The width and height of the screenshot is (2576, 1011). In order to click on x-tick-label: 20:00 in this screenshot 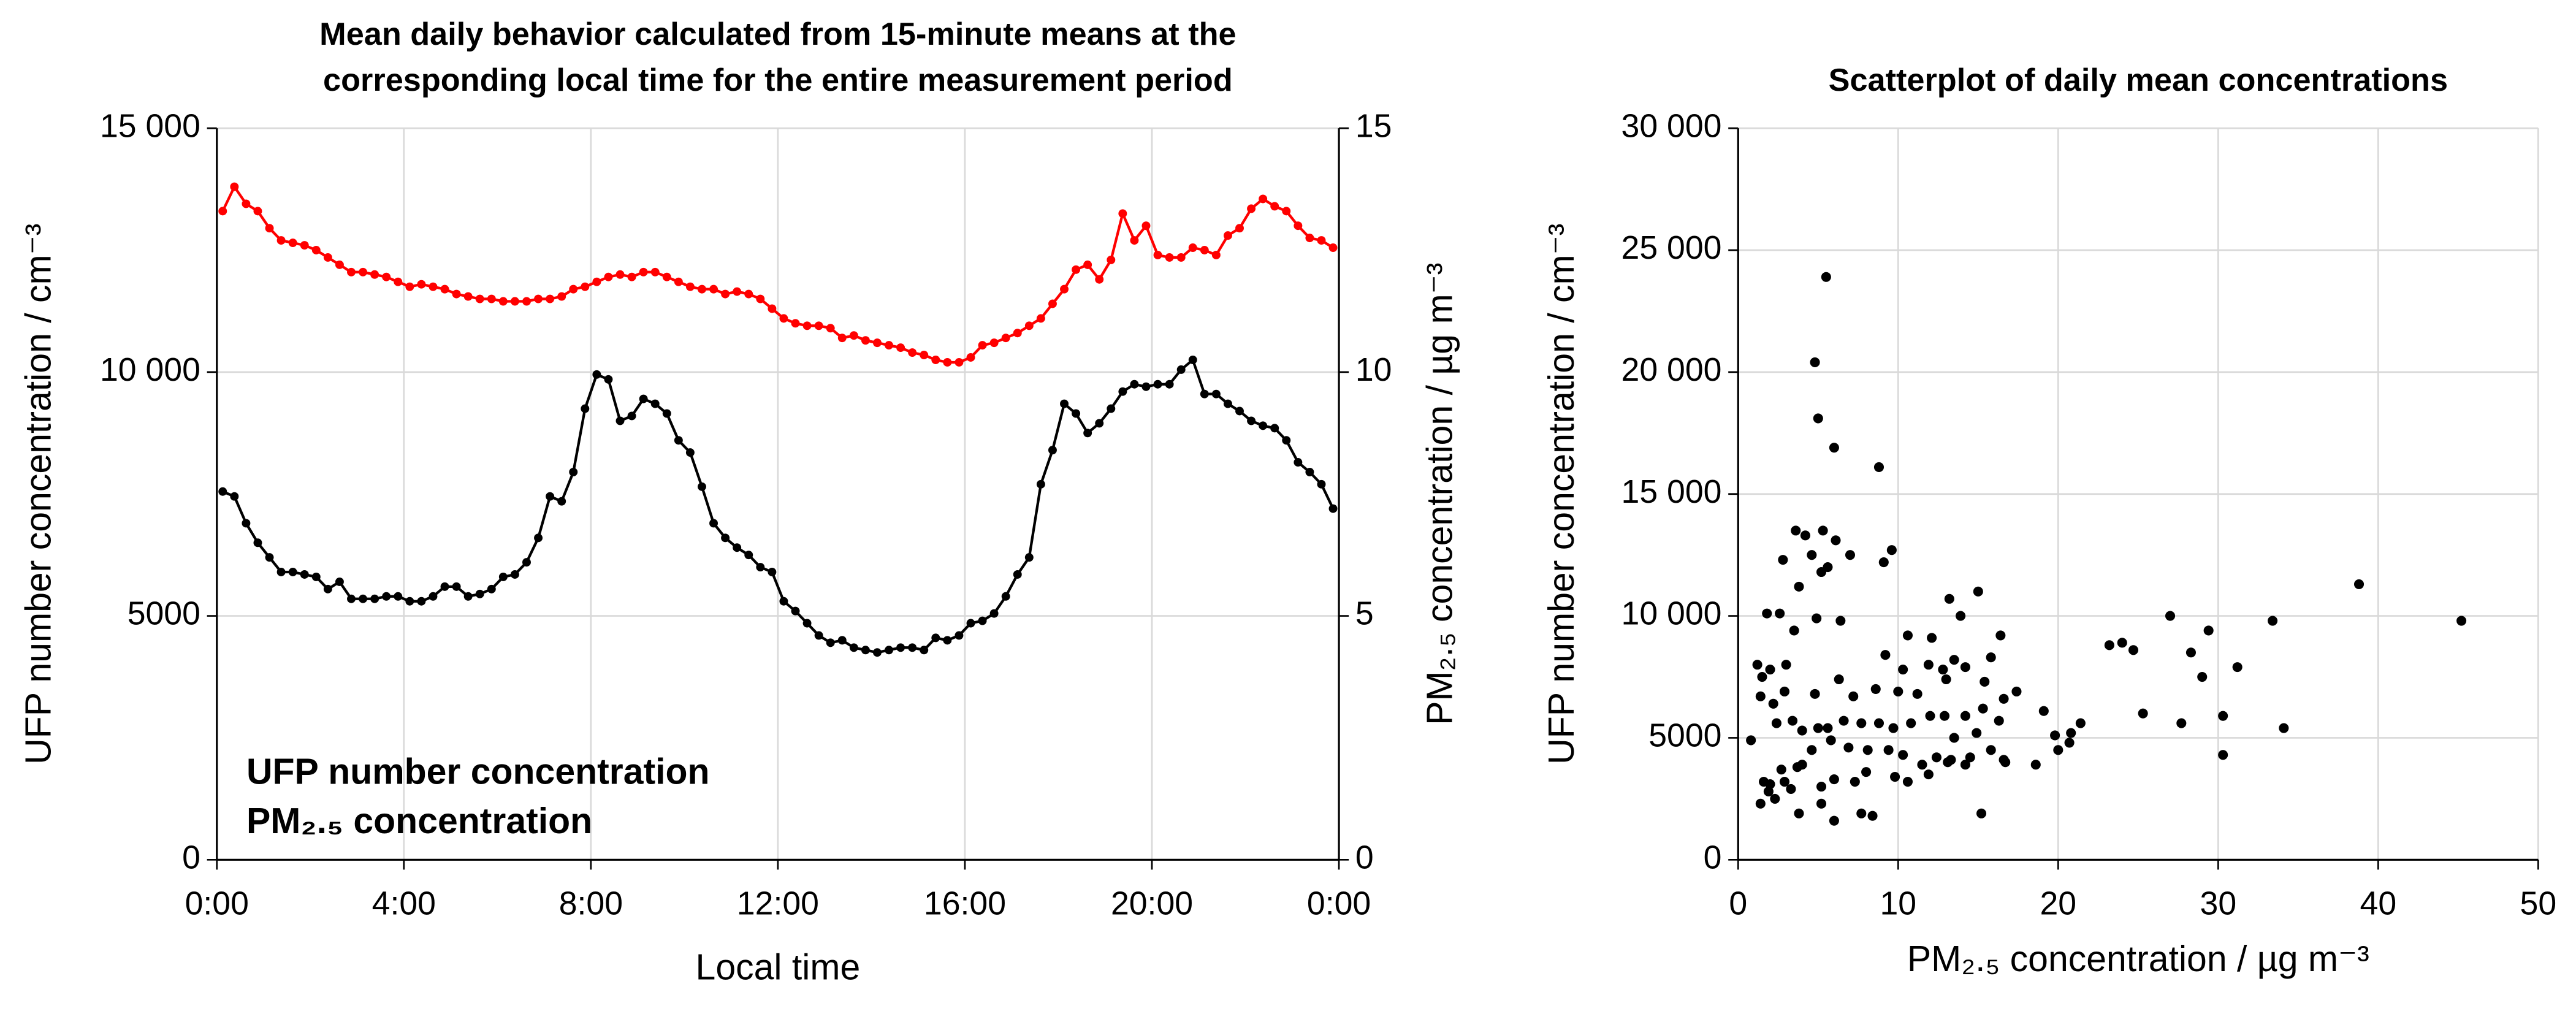, I will do `click(1152, 903)`.